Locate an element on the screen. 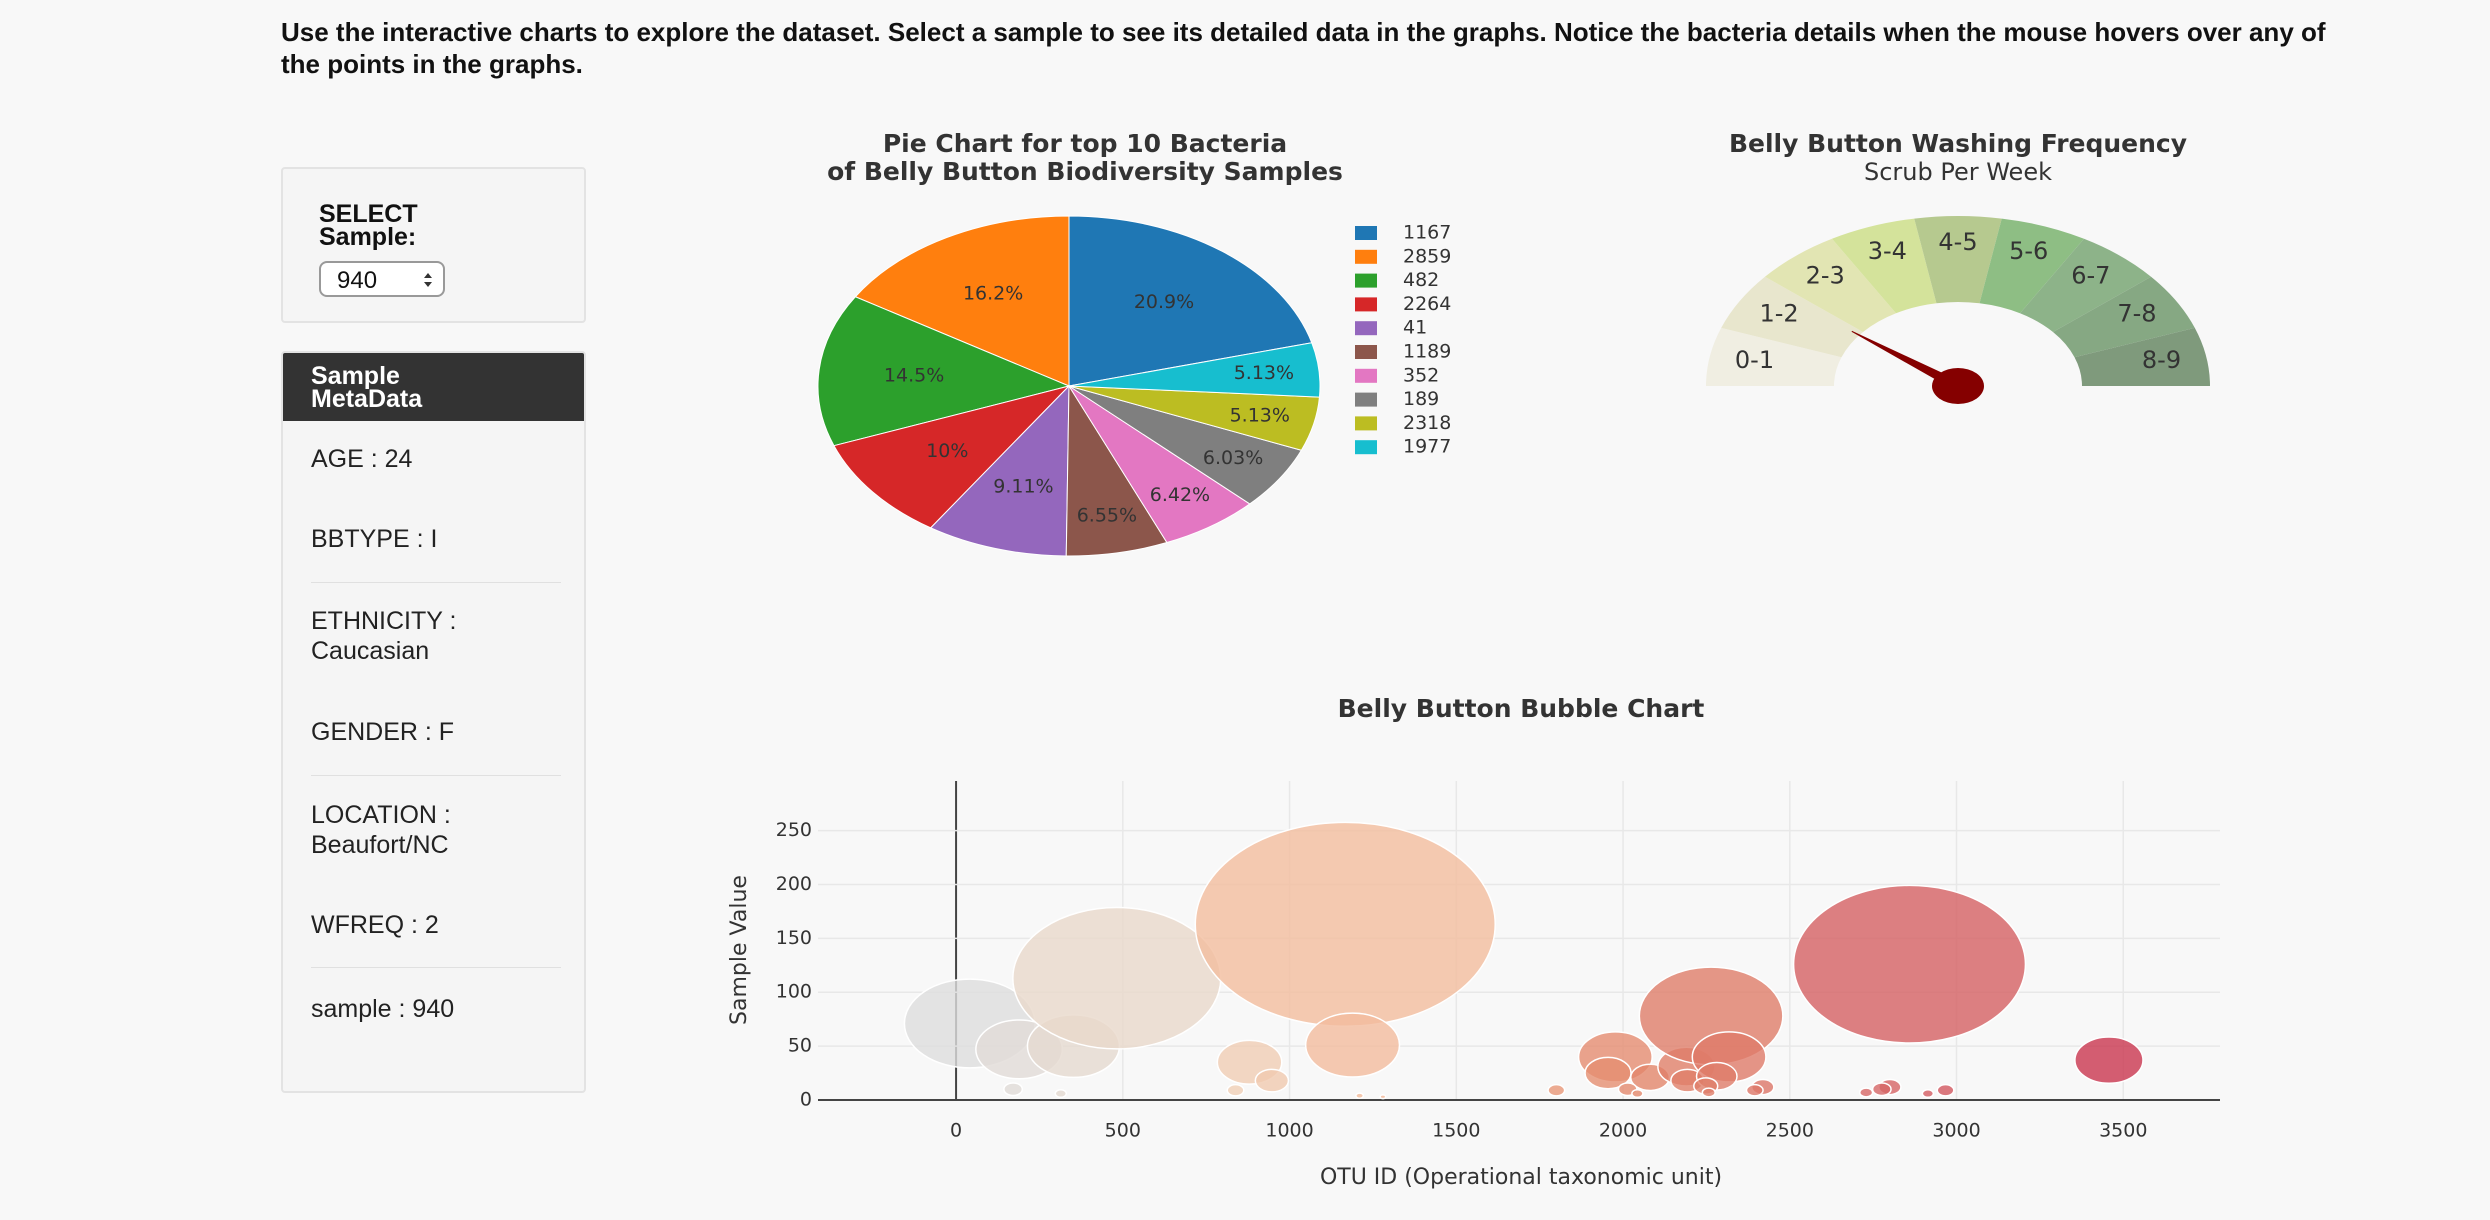 The width and height of the screenshot is (2490, 1220). legend-label: 2859 is located at coordinates (1427, 256).